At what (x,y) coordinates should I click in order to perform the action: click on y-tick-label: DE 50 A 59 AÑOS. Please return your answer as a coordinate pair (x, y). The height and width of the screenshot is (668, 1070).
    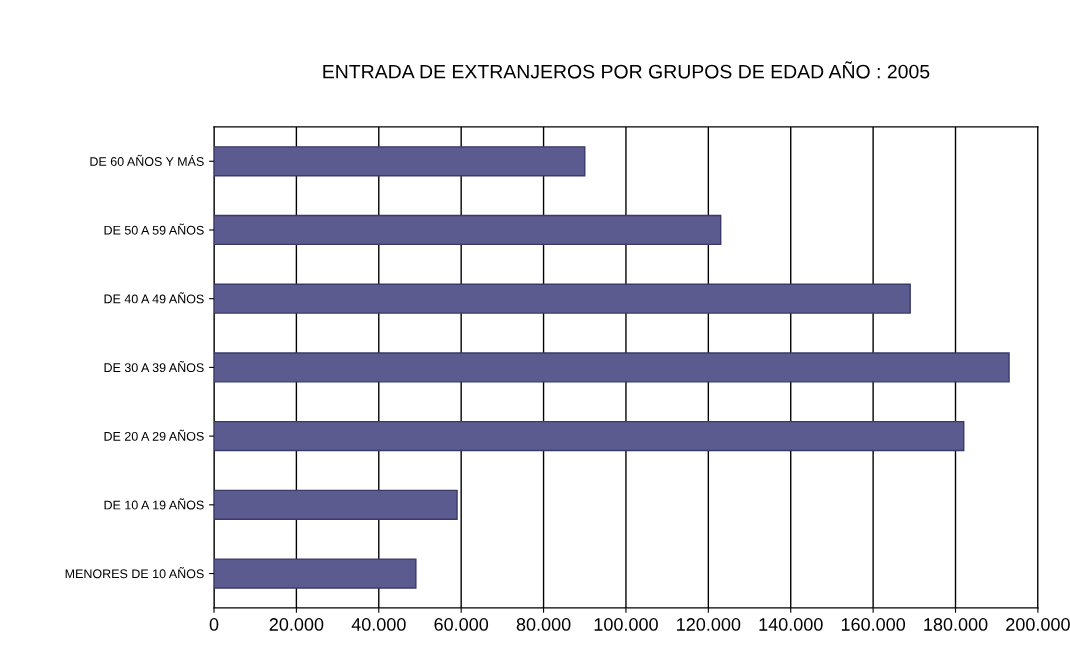
    Looking at the image, I should click on (154, 229).